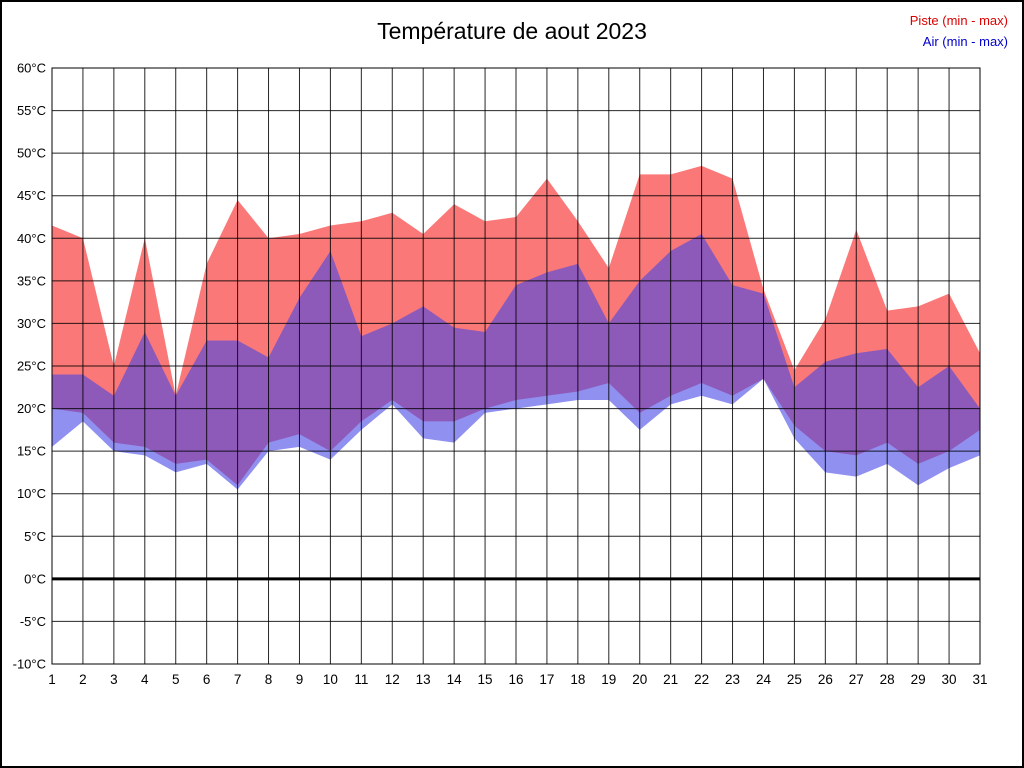 Image resolution: width=1024 pixels, height=768 pixels. What do you see at coordinates (31, 323) in the screenshot?
I see `y-tick-label: 30°C` at bounding box center [31, 323].